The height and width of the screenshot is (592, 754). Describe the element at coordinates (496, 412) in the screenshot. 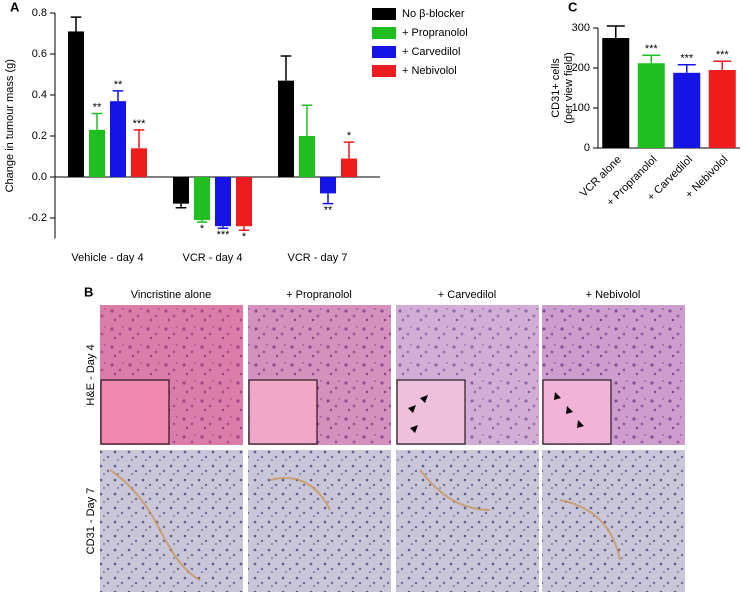

I see `arrowheads` at that location.